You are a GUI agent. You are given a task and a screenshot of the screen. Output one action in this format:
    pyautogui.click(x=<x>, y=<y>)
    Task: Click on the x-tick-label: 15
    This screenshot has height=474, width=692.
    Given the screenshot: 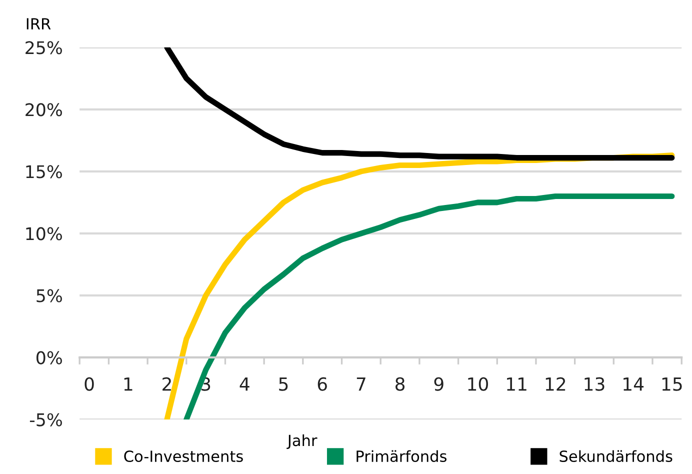 What is the action you would take?
    pyautogui.click(x=672, y=384)
    